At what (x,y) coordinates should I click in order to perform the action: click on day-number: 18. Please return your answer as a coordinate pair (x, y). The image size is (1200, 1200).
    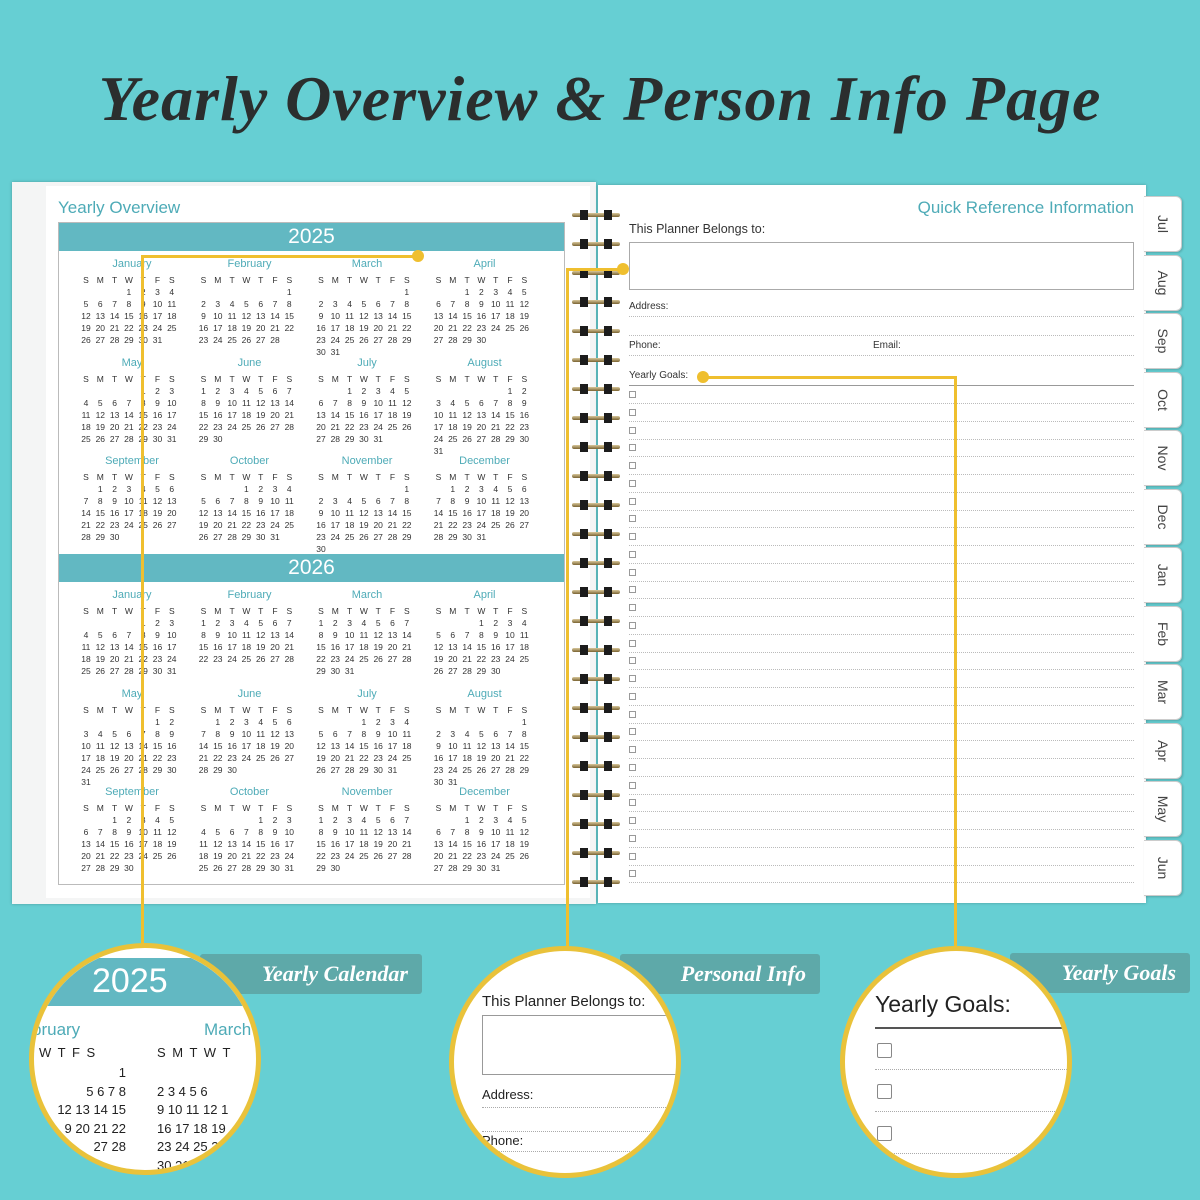
    Looking at the image, I should click on (510, 316).